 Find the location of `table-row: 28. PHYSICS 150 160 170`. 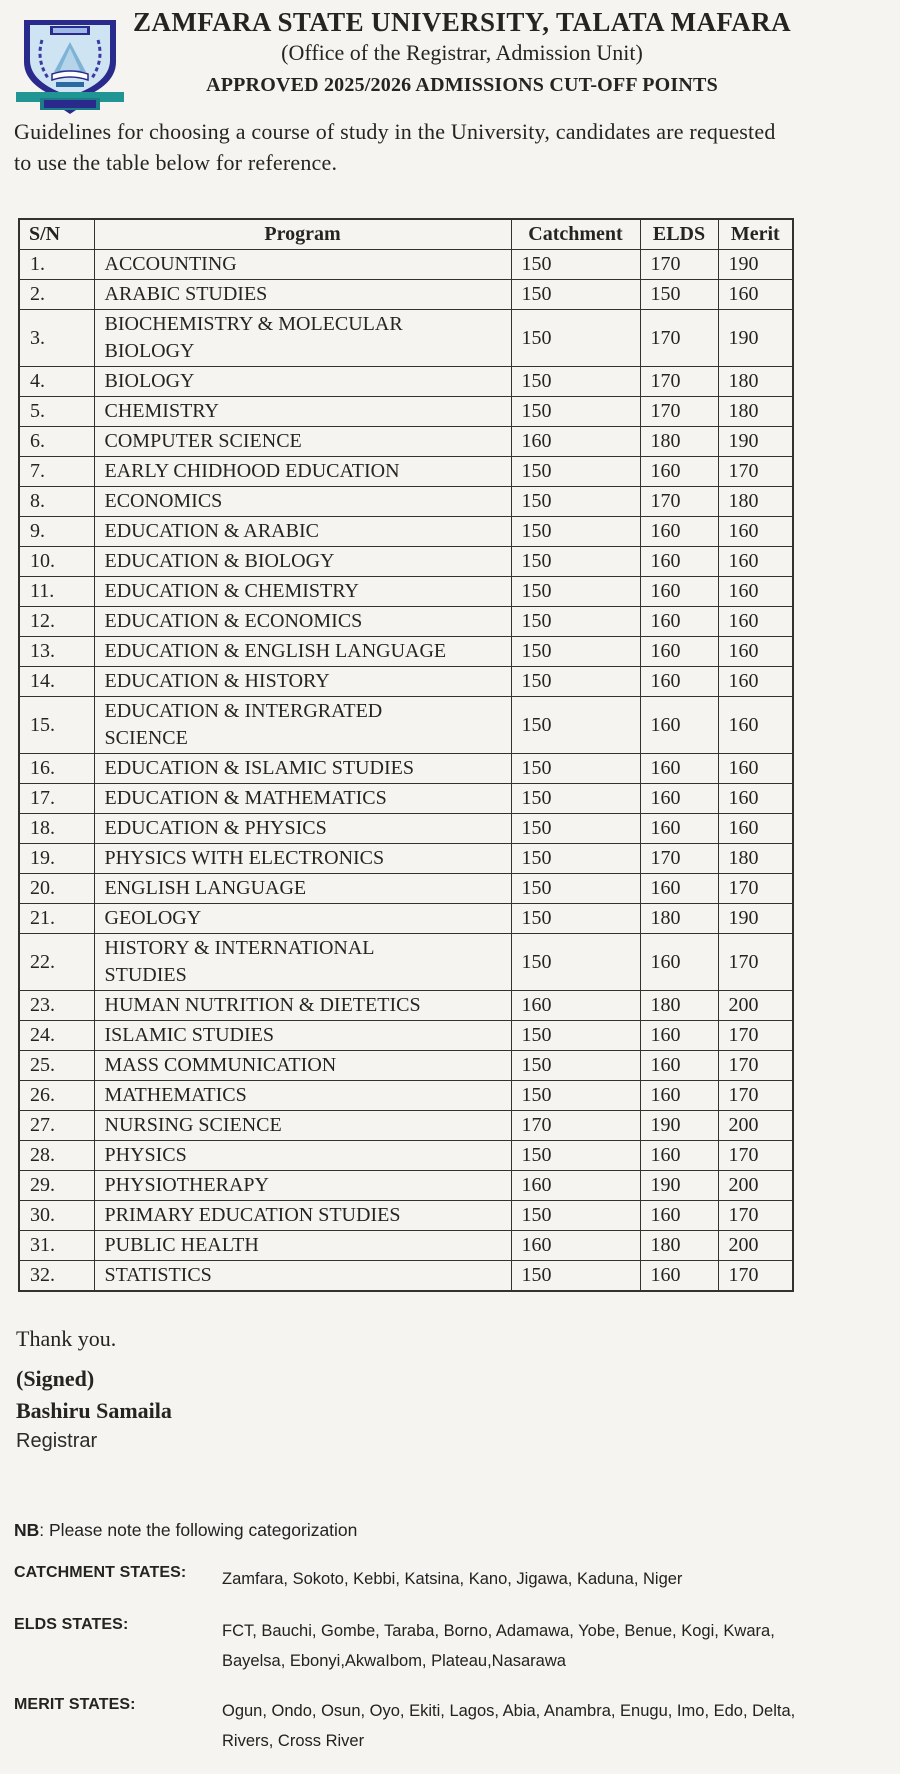

table-row: 28. PHYSICS 150 160 170 is located at coordinates (406, 1155).